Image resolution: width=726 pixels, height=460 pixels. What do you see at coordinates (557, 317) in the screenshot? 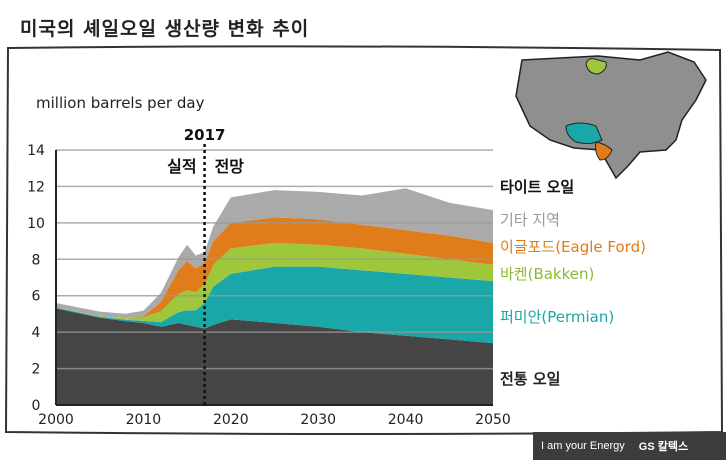
I see `series-label-4: 퍼미안(Permian)` at bounding box center [557, 317].